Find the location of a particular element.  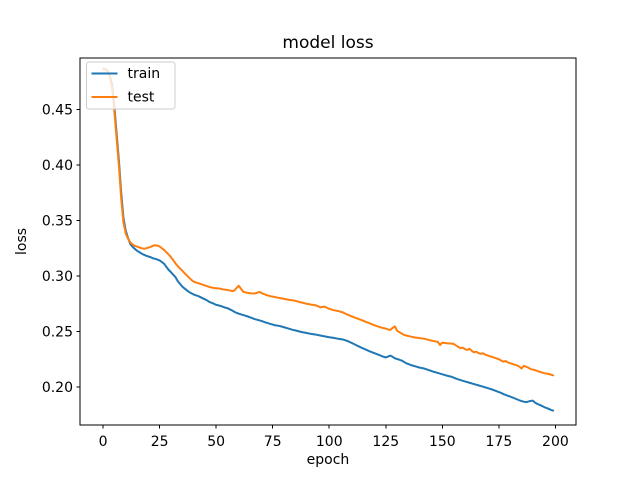

x-axis-label: epoch is located at coordinates (328, 460).